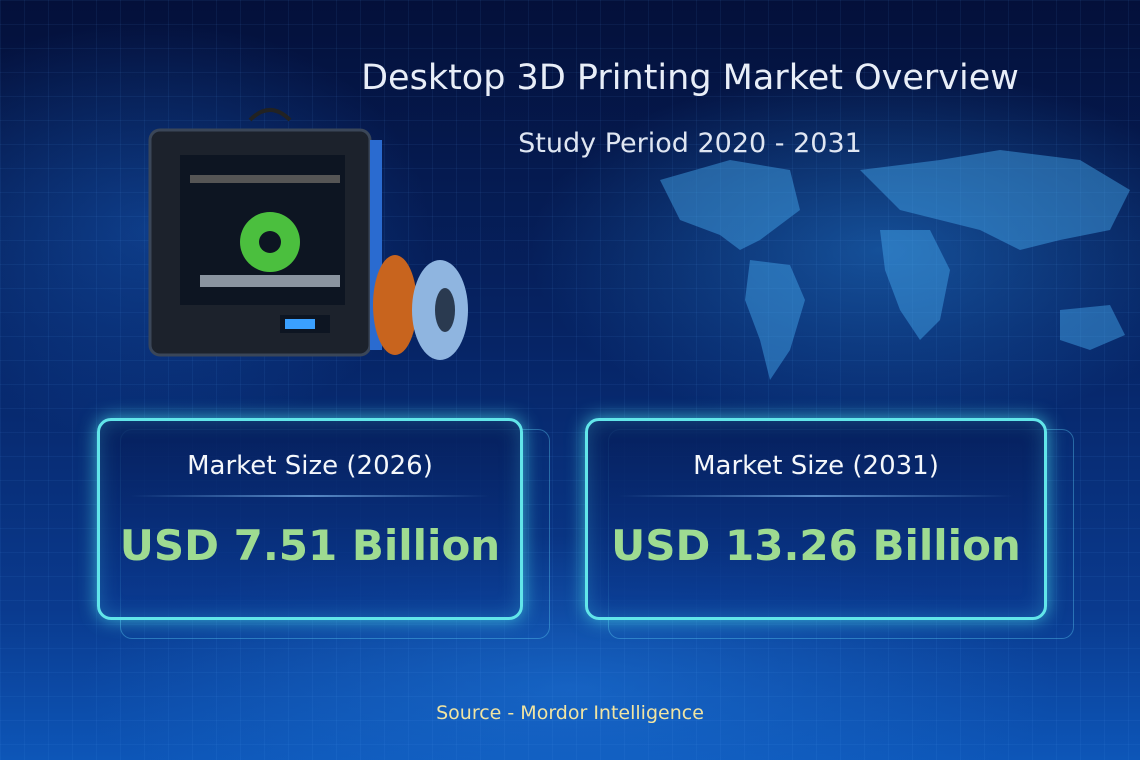  I want to click on market-size-2031-card: Market Size (2031) USD 13.26 Billion, so click(829, 528).